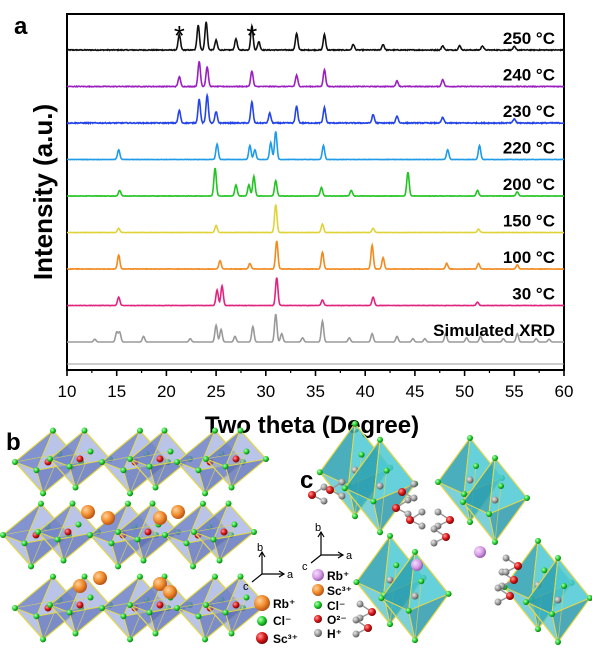 This screenshot has height=660, width=592. Describe the element at coordinates (318, 605) in the screenshot. I see `legend-c-cl-marker` at that location.